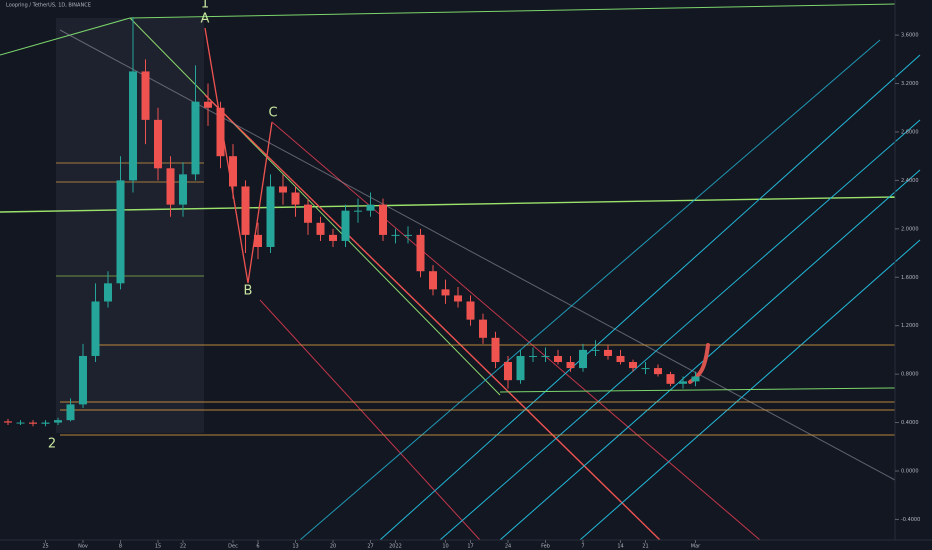 The height and width of the screenshot is (550, 932). What do you see at coordinates (445, 547) in the screenshot?
I see `x-tick-label: 10` at bounding box center [445, 547].